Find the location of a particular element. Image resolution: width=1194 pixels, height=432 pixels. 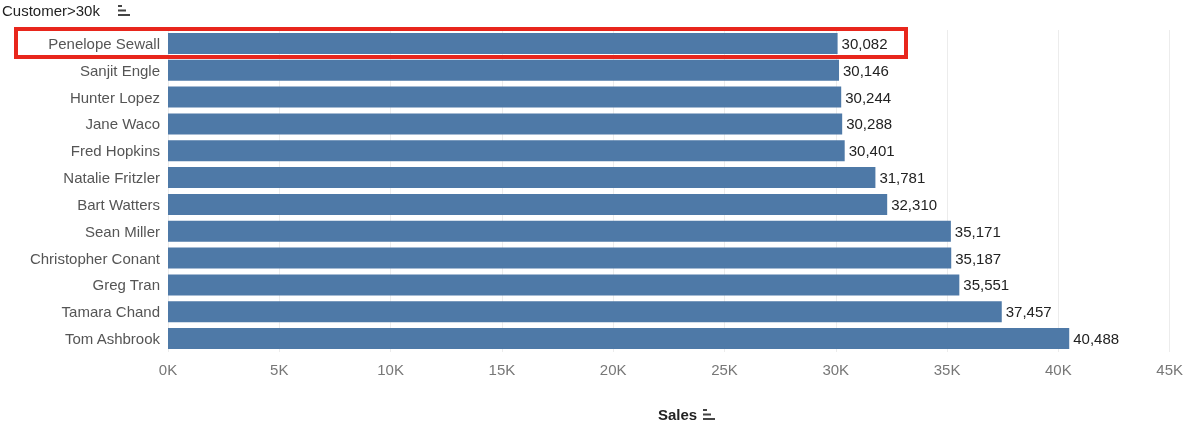

y-tick-label: Jane Waco is located at coordinates (122, 124).